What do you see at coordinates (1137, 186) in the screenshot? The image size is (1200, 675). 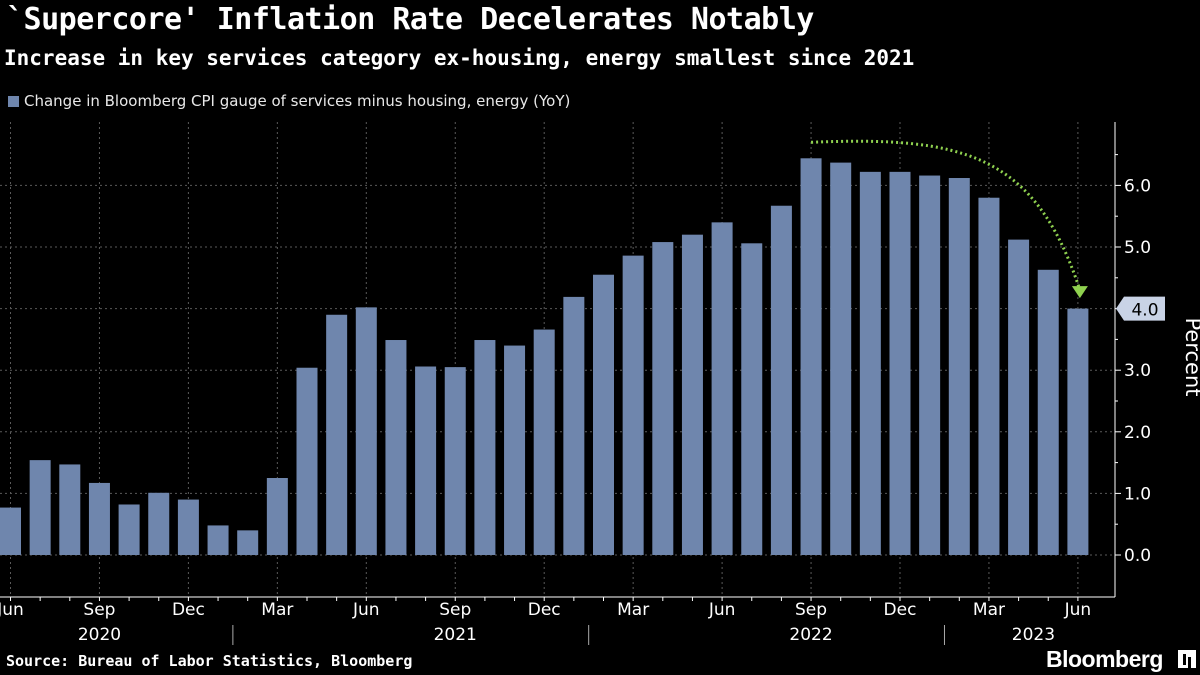 I see `y-tick-label: 6.0` at bounding box center [1137, 186].